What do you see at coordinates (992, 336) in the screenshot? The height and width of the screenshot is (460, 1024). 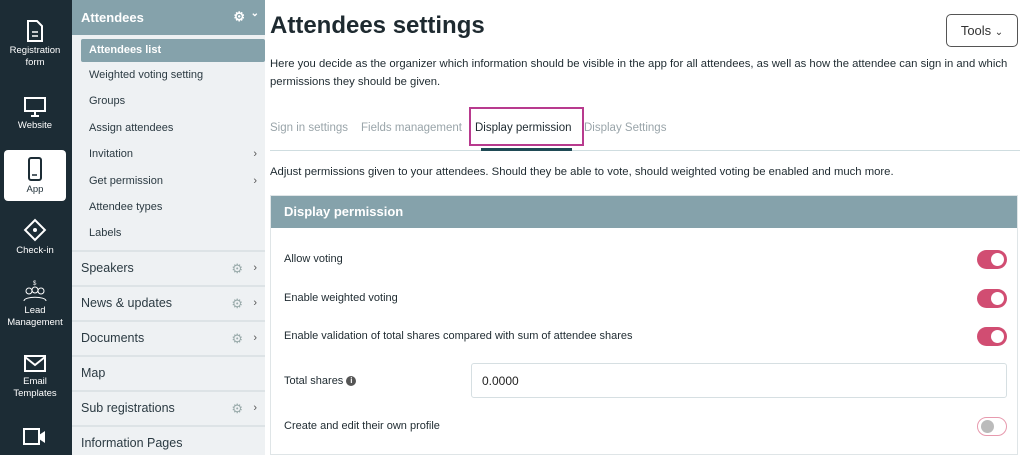 I see `validation-toggle` at bounding box center [992, 336].